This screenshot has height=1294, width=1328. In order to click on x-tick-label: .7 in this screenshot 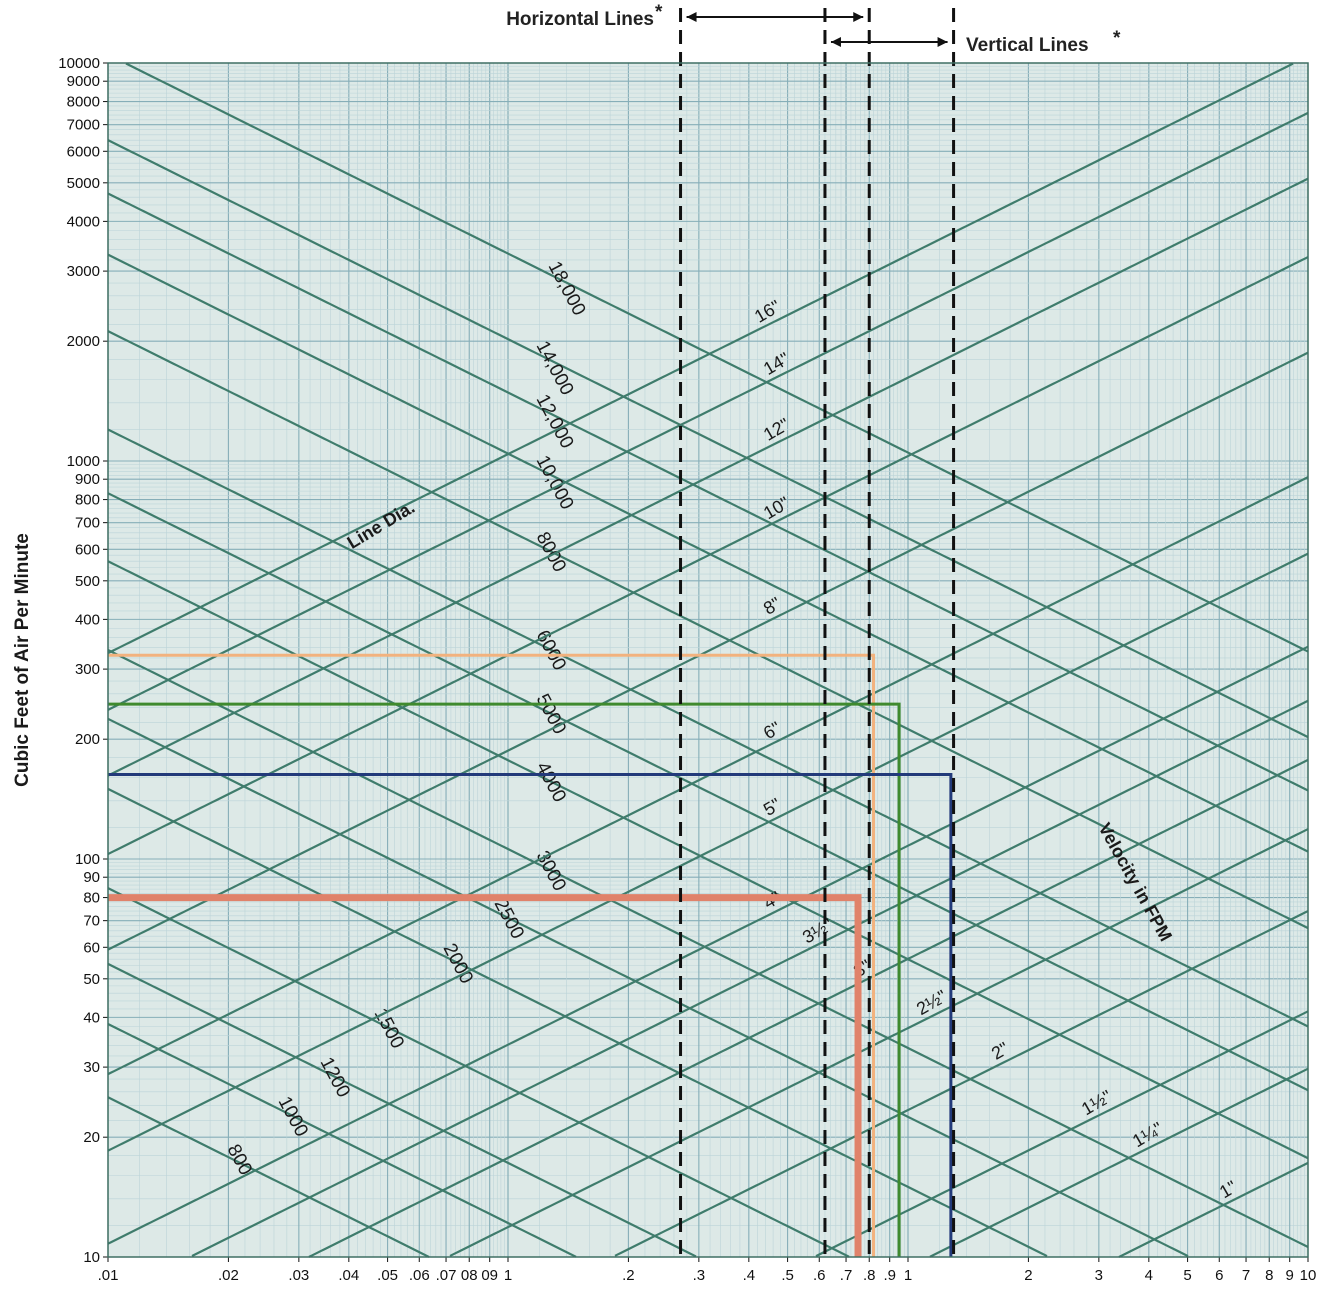, I will do `click(846, 1275)`.